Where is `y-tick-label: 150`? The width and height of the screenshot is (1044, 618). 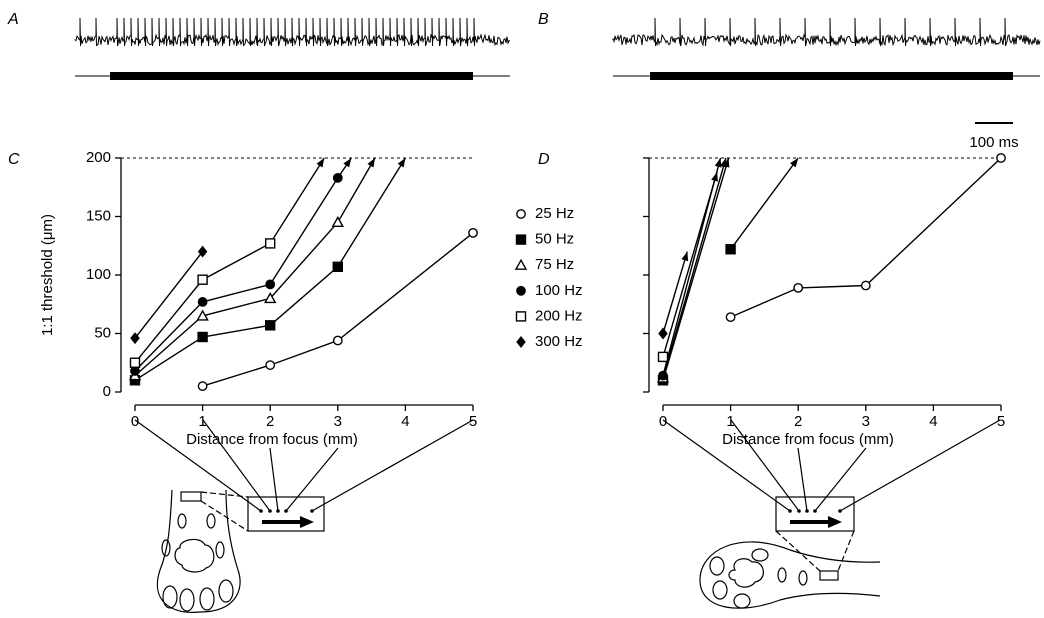
y-tick-label: 150 is located at coordinates (98, 215).